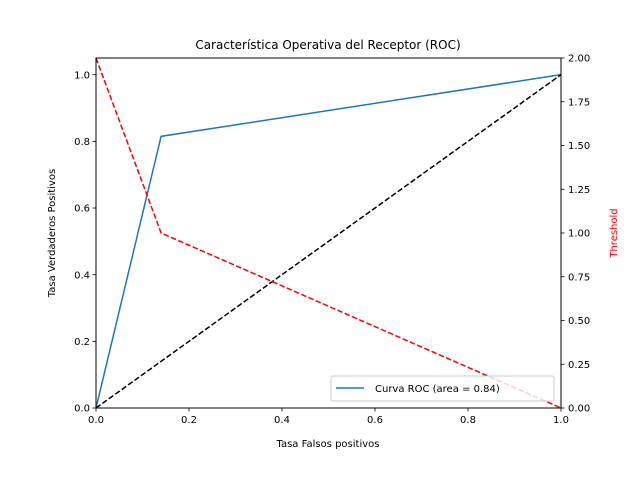 Image resolution: width=640 pixels, height=480 pixels. I want to click on y-axis-title: Tasa Verdaderos Positivos, so click(52, 233).